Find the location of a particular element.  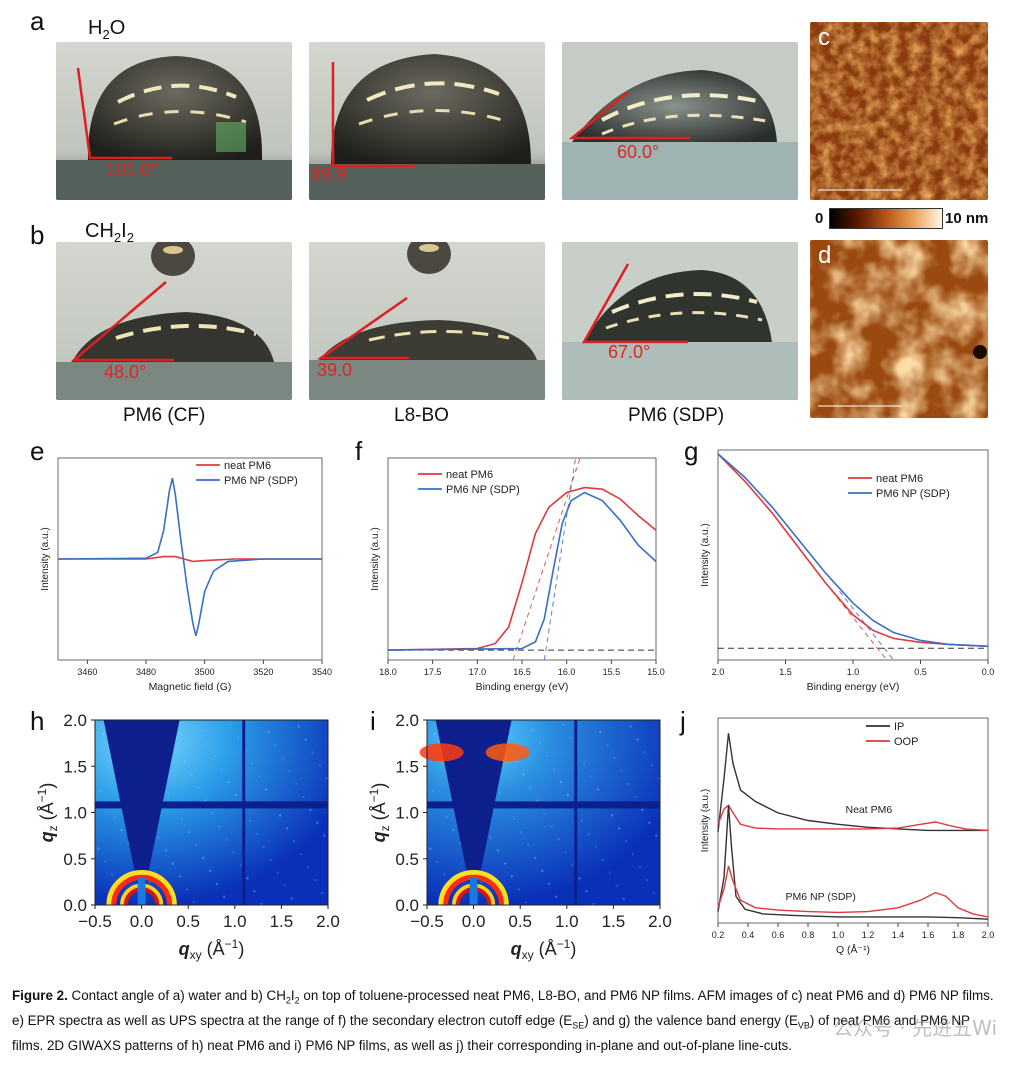

x-axis-label: Binding energy (eV) is located at coordinates (522, 687).